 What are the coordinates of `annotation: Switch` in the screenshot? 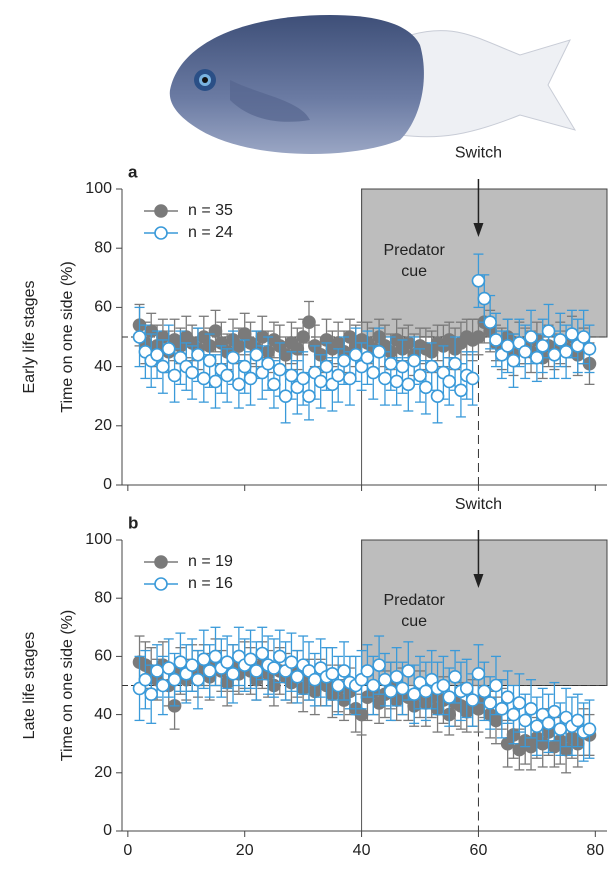 It's located at (478, 153).